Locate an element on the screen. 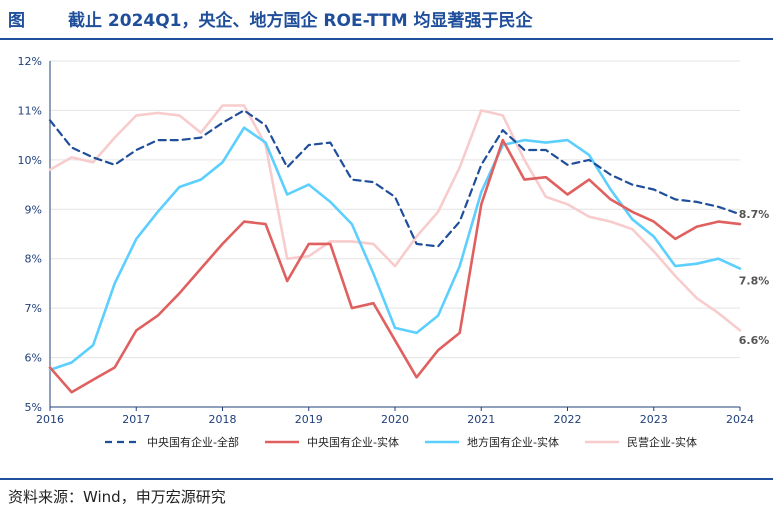  x-tick-label: 2022 is located at coordinates (568, 419).